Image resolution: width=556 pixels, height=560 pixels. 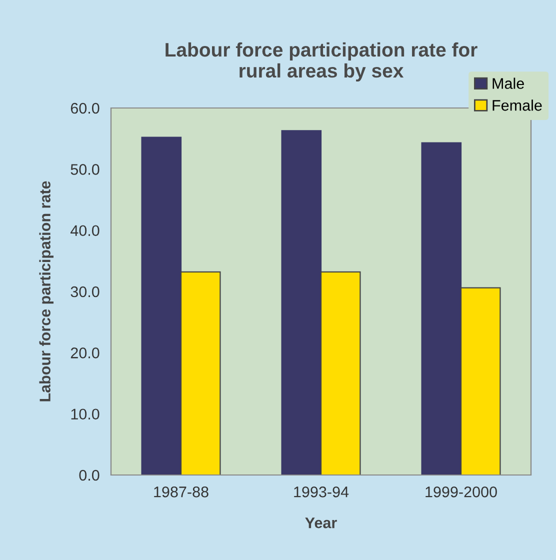 I want to click on x-tick-label: 1993-94, so click(x=321, y=492).